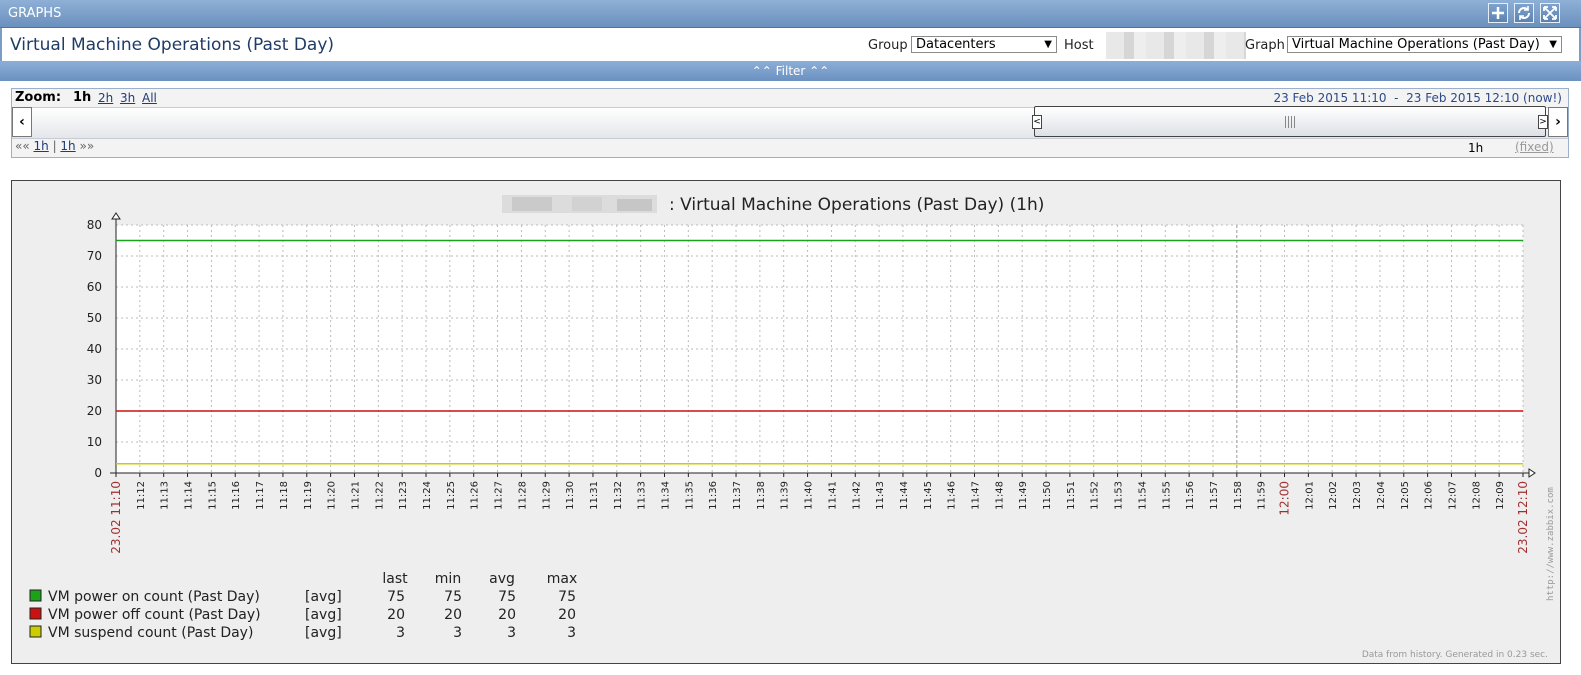 This screenshot has width=1581, height=675. I want to click on legend-value-min: 3, so click(457, 633).